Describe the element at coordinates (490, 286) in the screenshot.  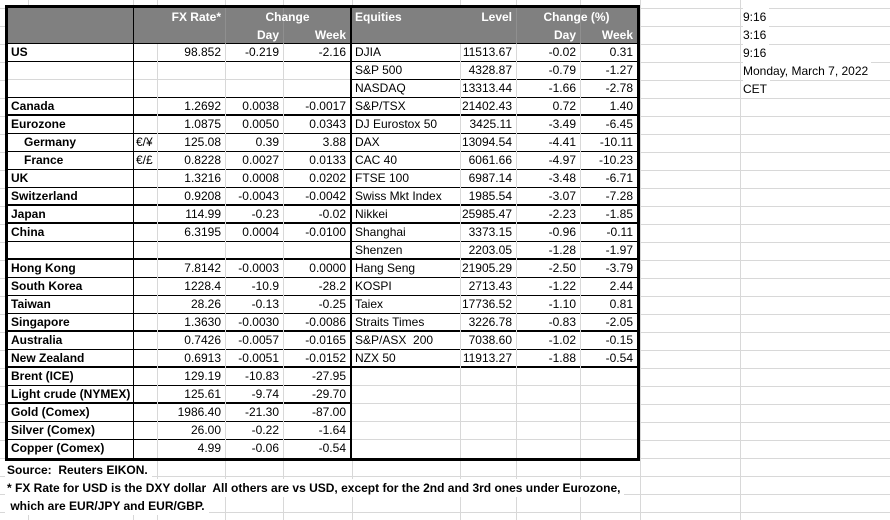
I see `equity-level-cell: 2713.43` at that location.